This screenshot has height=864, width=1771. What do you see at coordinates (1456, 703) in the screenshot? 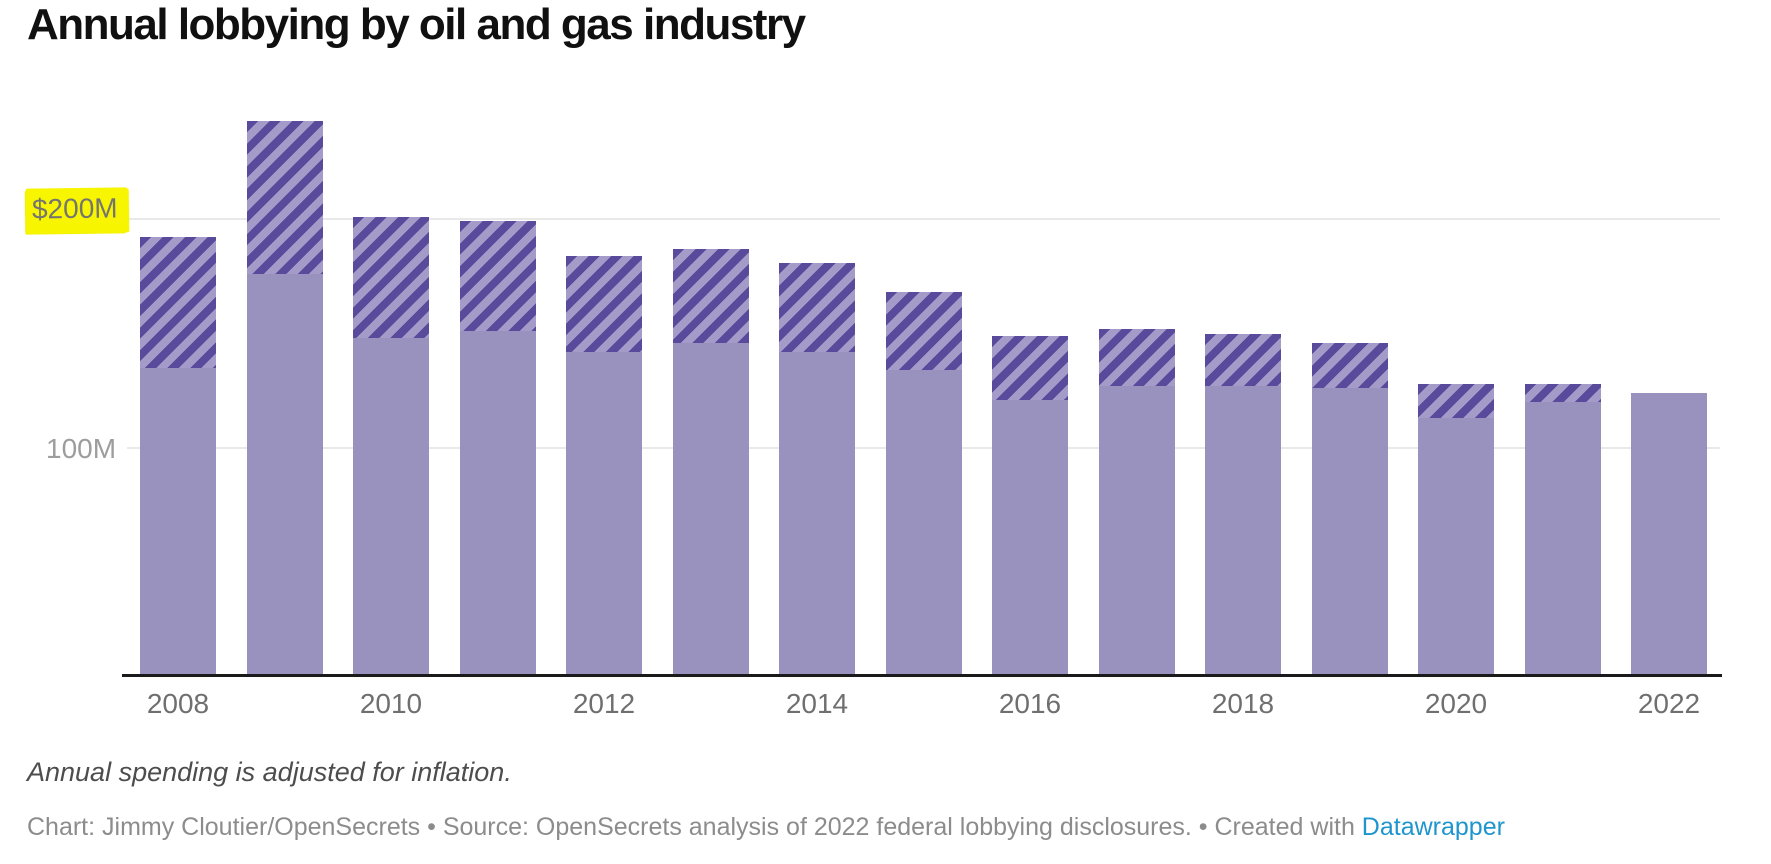
I see `x-tick-2020: 2020` at bounding box center [1456, 703].